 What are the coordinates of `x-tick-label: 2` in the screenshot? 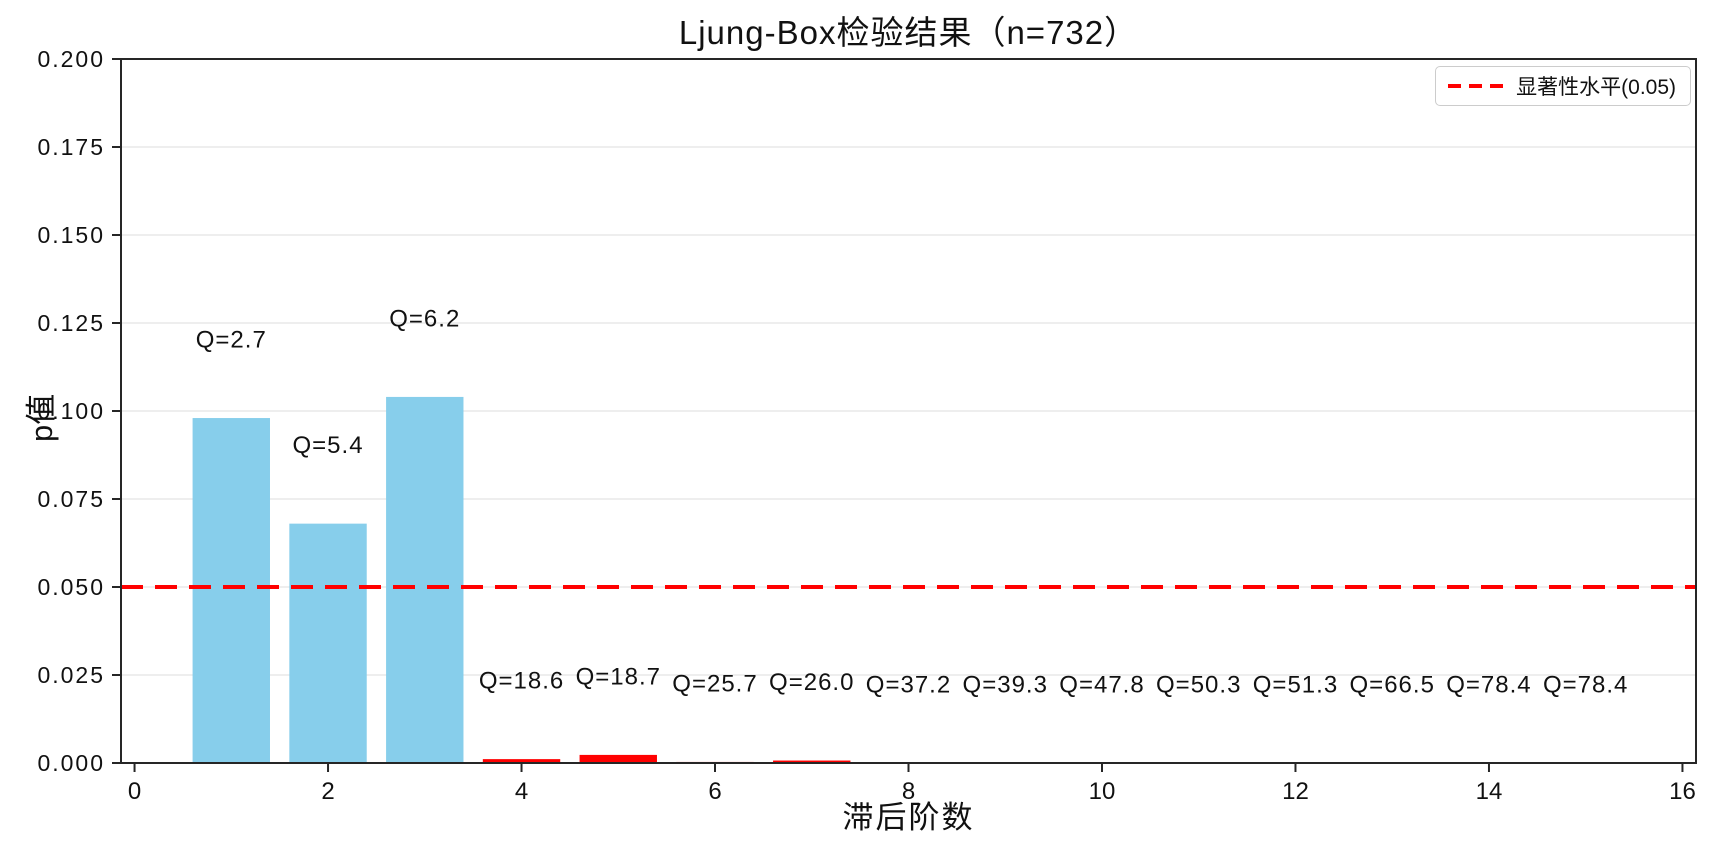 It's located at (327, 791).